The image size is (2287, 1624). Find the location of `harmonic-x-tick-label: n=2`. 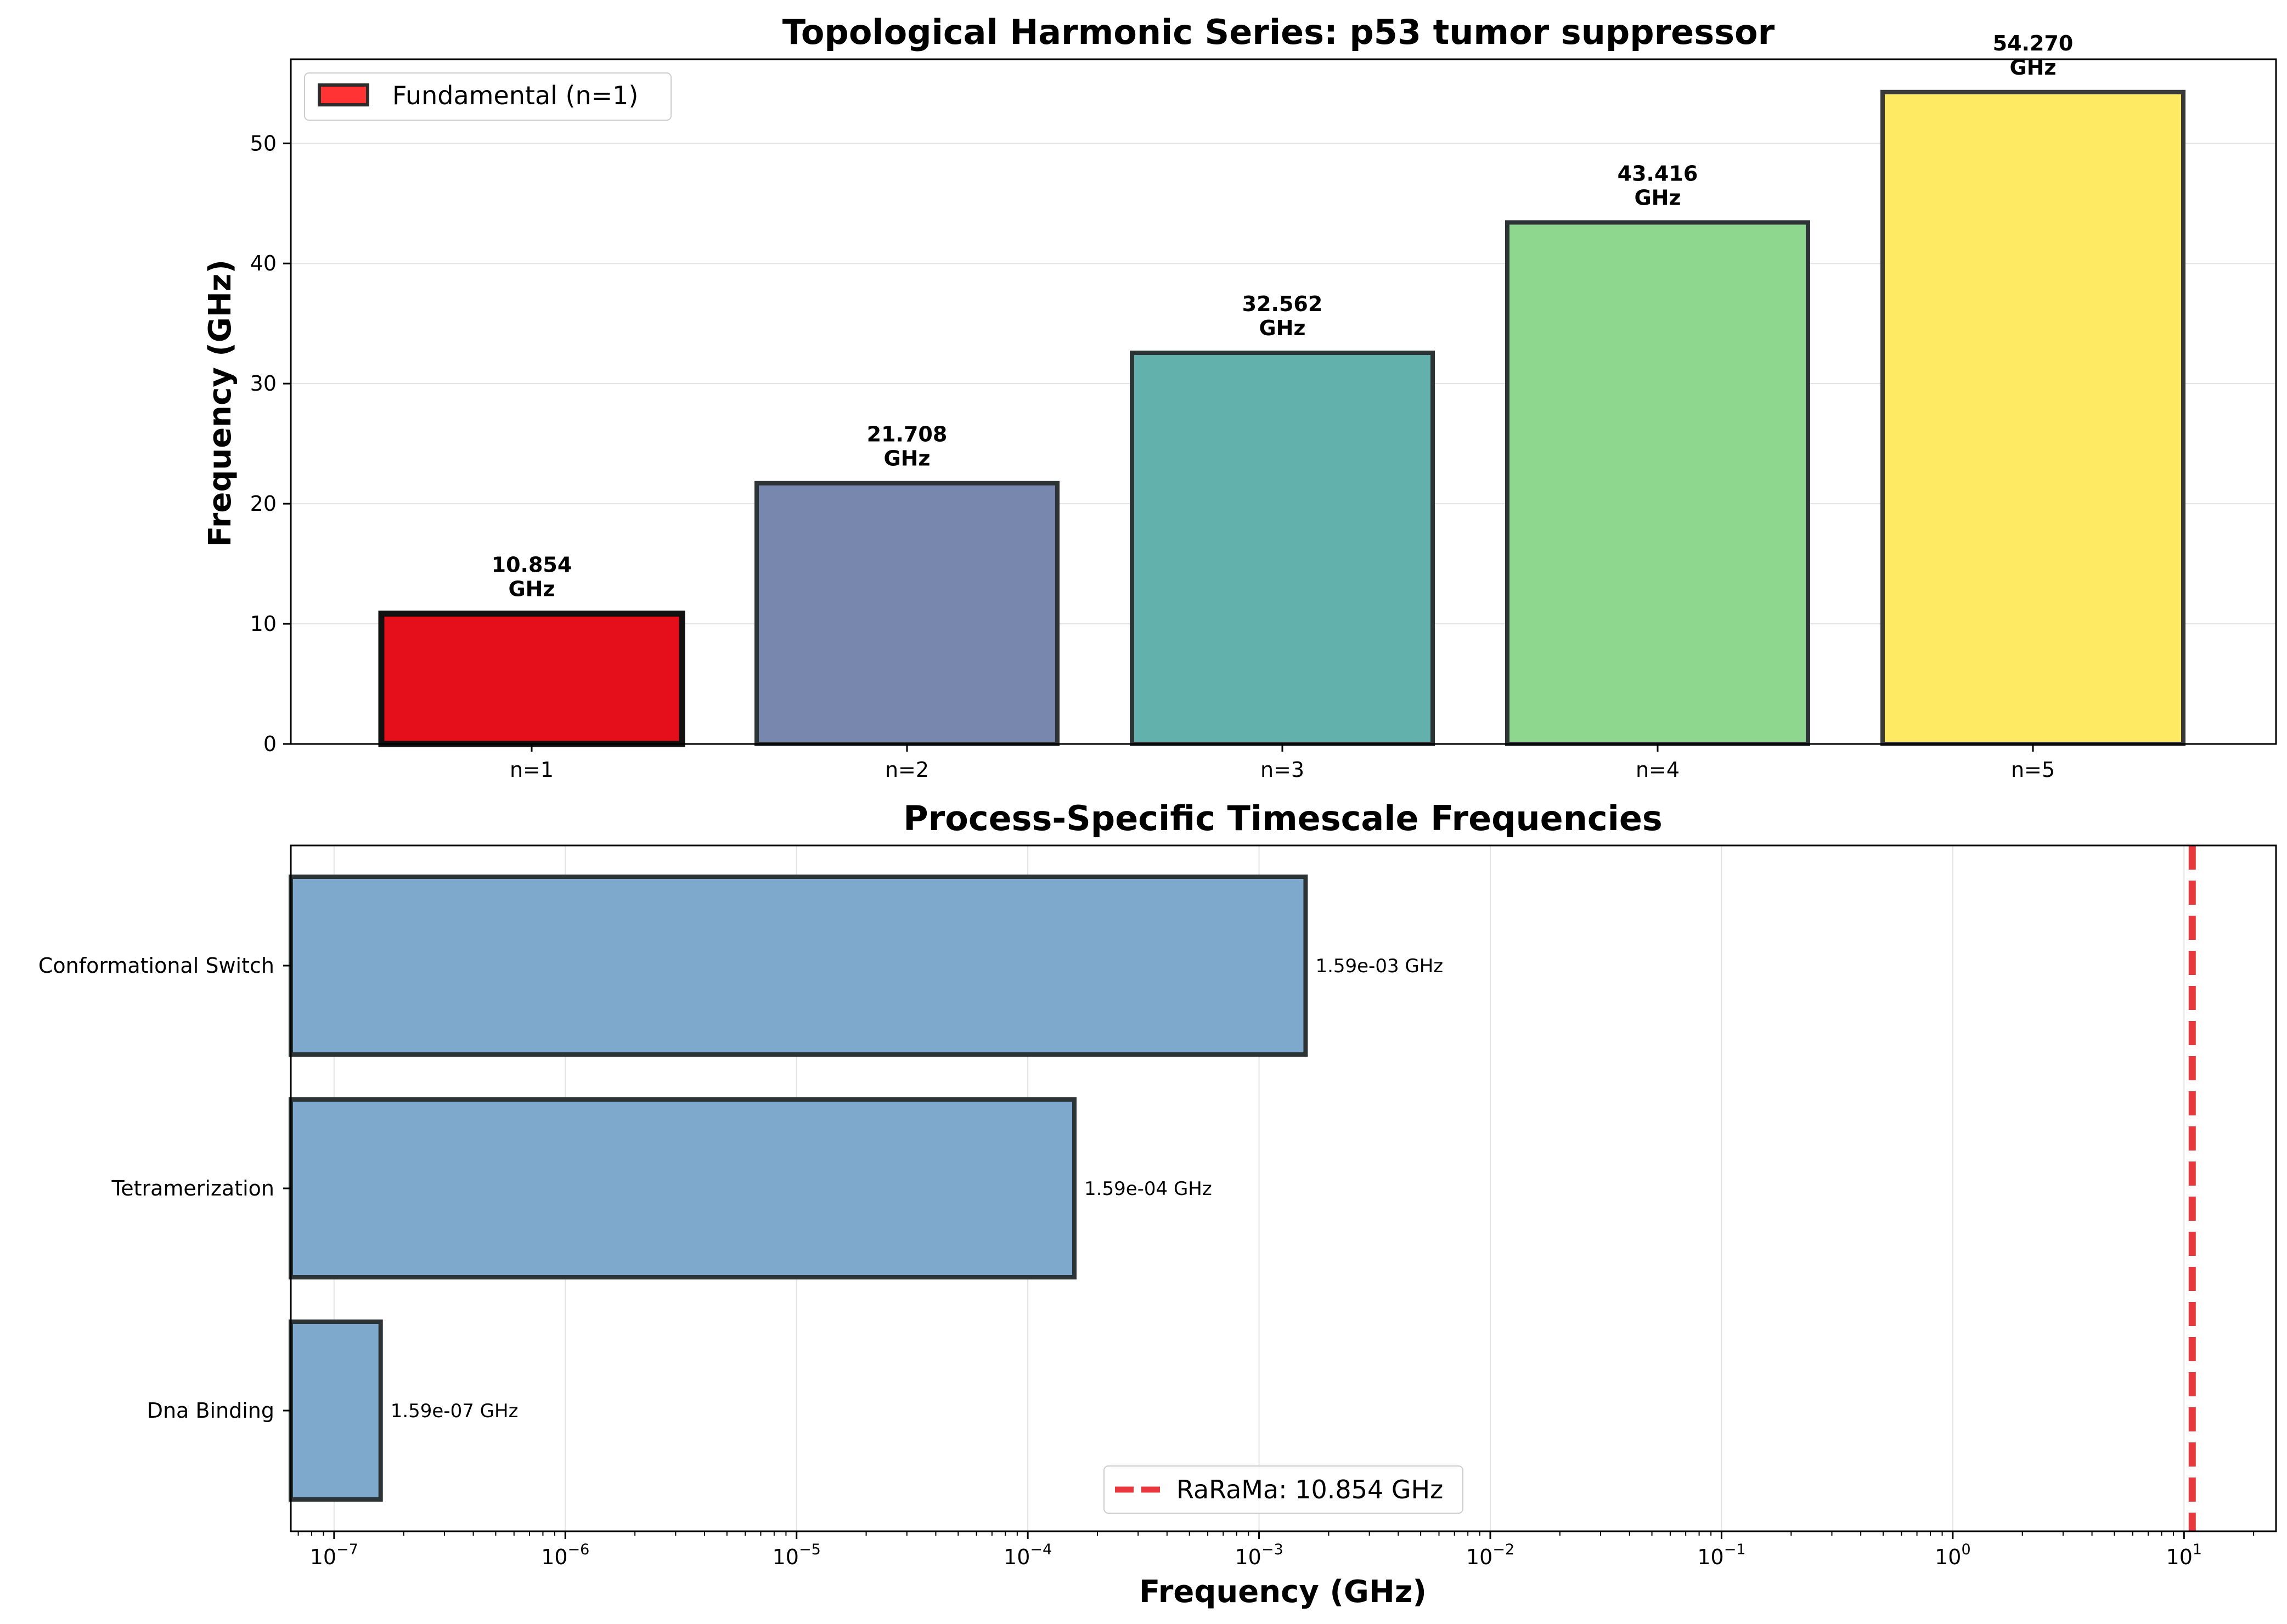

harmonic-x-tick-label: n=2 is located at coordinates (907, 770).